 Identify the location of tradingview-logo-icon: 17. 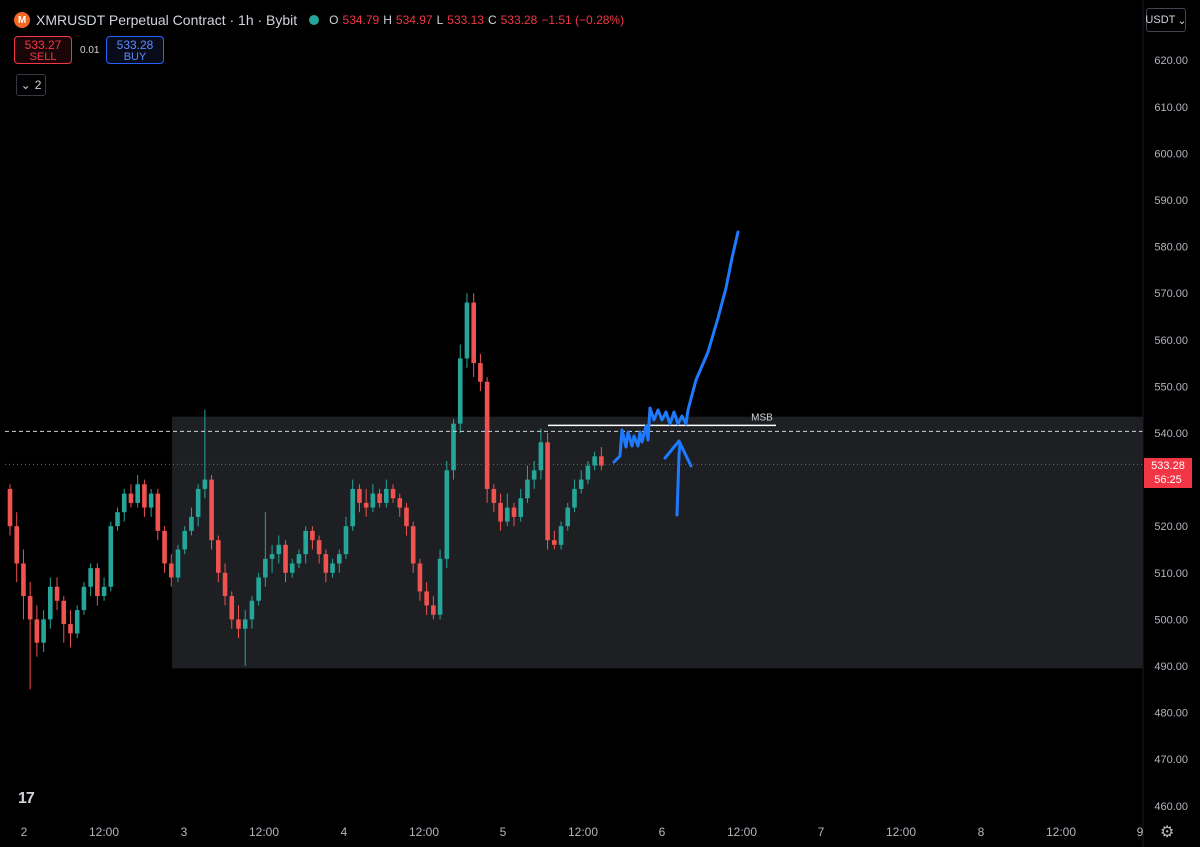
(26, 798).